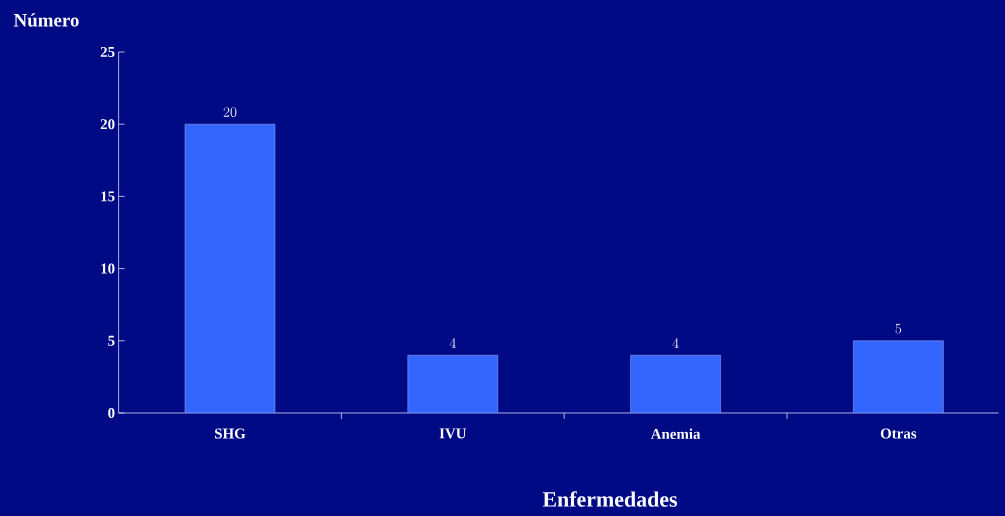  Describe the element at coordinates (107, 51) in the screenshot. I see `y-tick-label: 25` at that location.